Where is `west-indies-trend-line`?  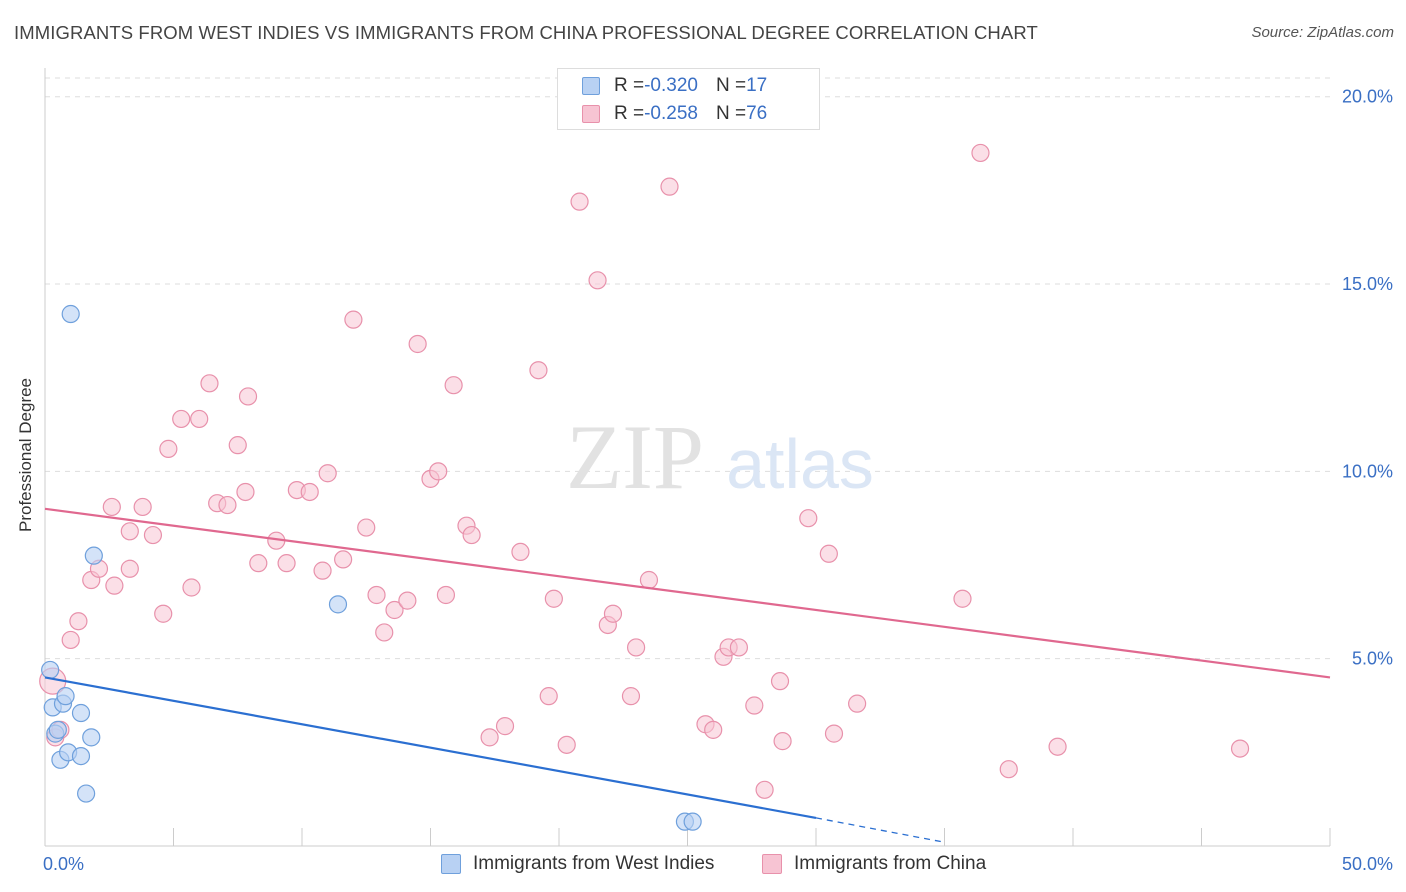 west-indies-trend-line is located at coordinates (430, 747).